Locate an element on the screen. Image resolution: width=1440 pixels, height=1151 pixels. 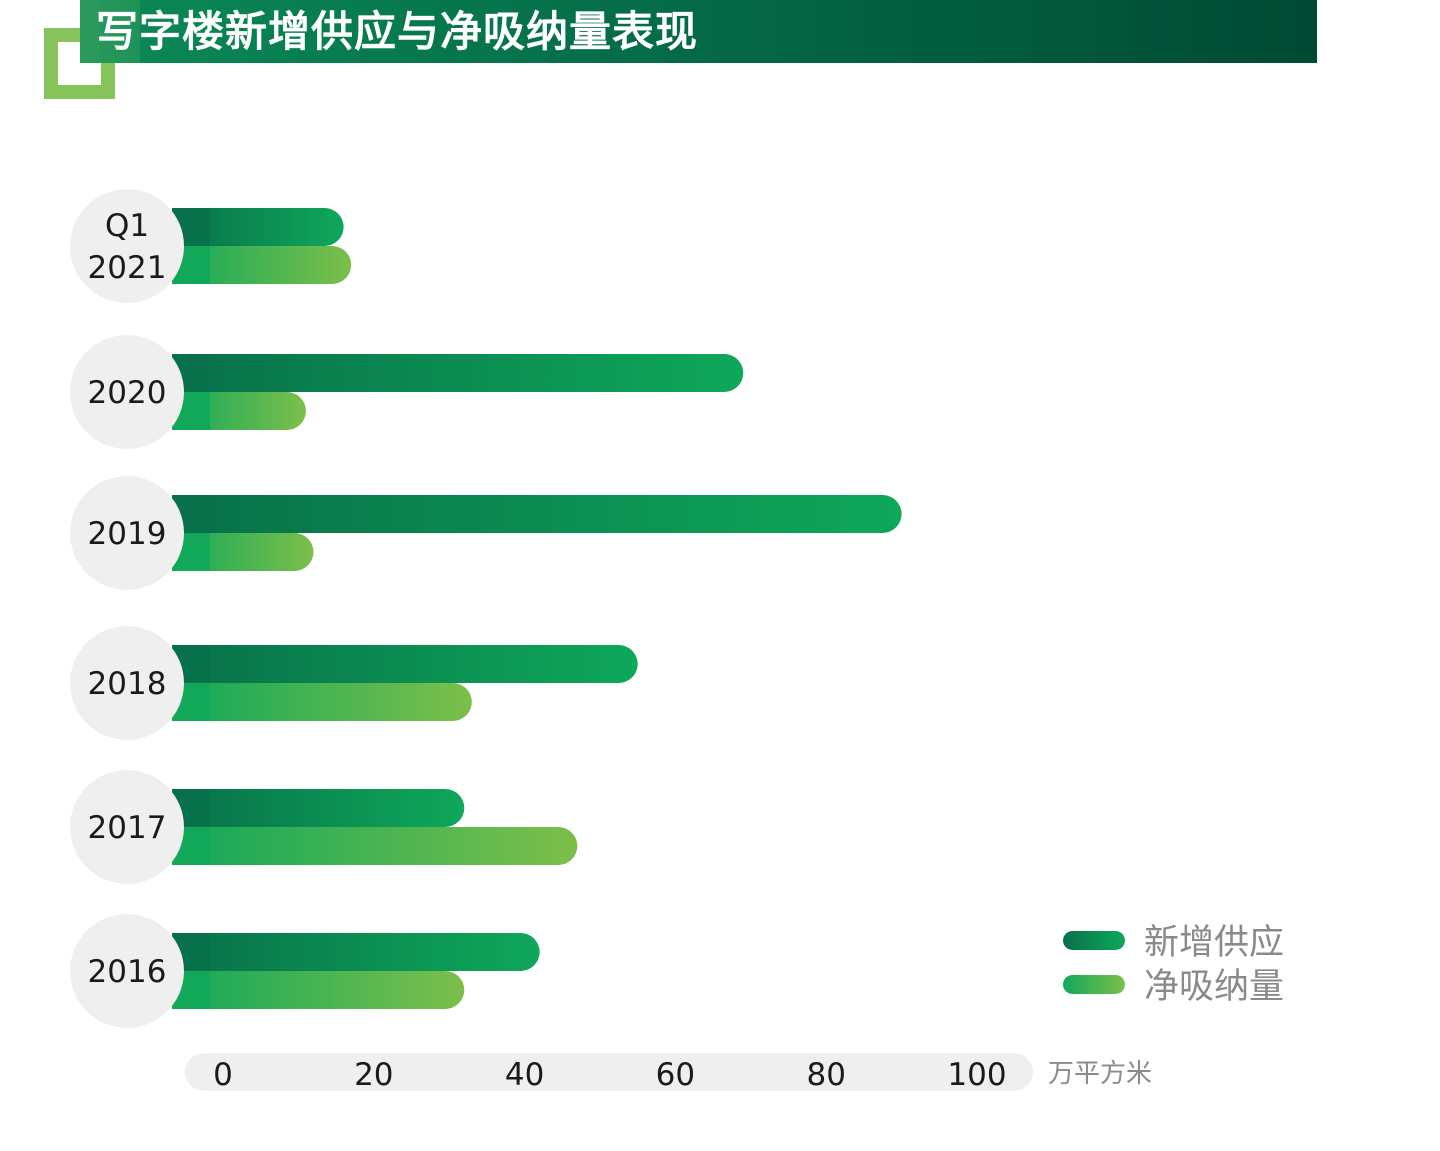
category-label: 2016 is located at coordinates (127, 972).